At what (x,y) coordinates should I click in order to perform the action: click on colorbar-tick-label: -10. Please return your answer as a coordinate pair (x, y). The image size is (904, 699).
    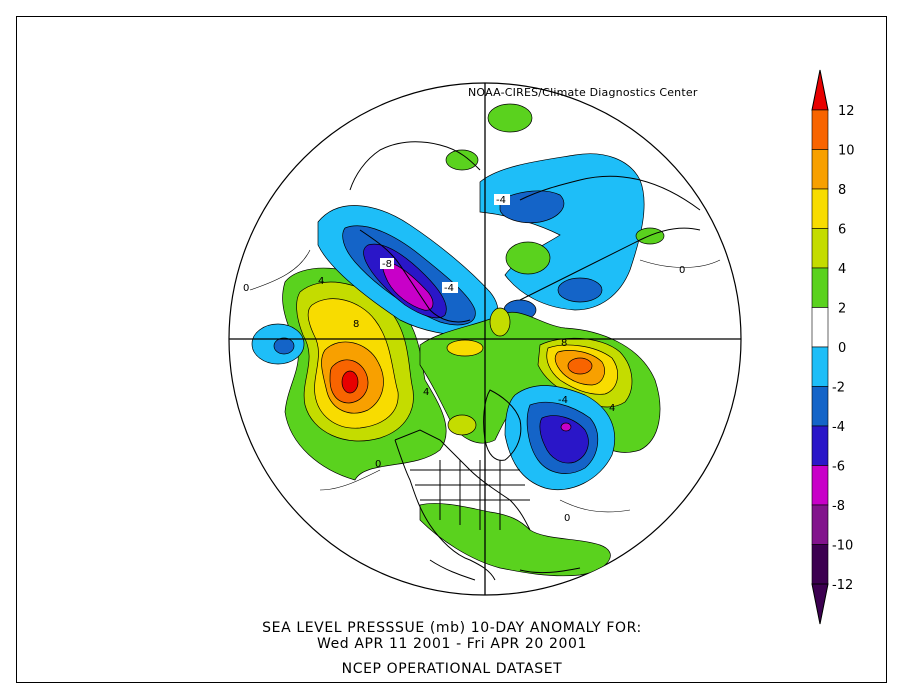
    Looking at the image, I should click on (842, 546).